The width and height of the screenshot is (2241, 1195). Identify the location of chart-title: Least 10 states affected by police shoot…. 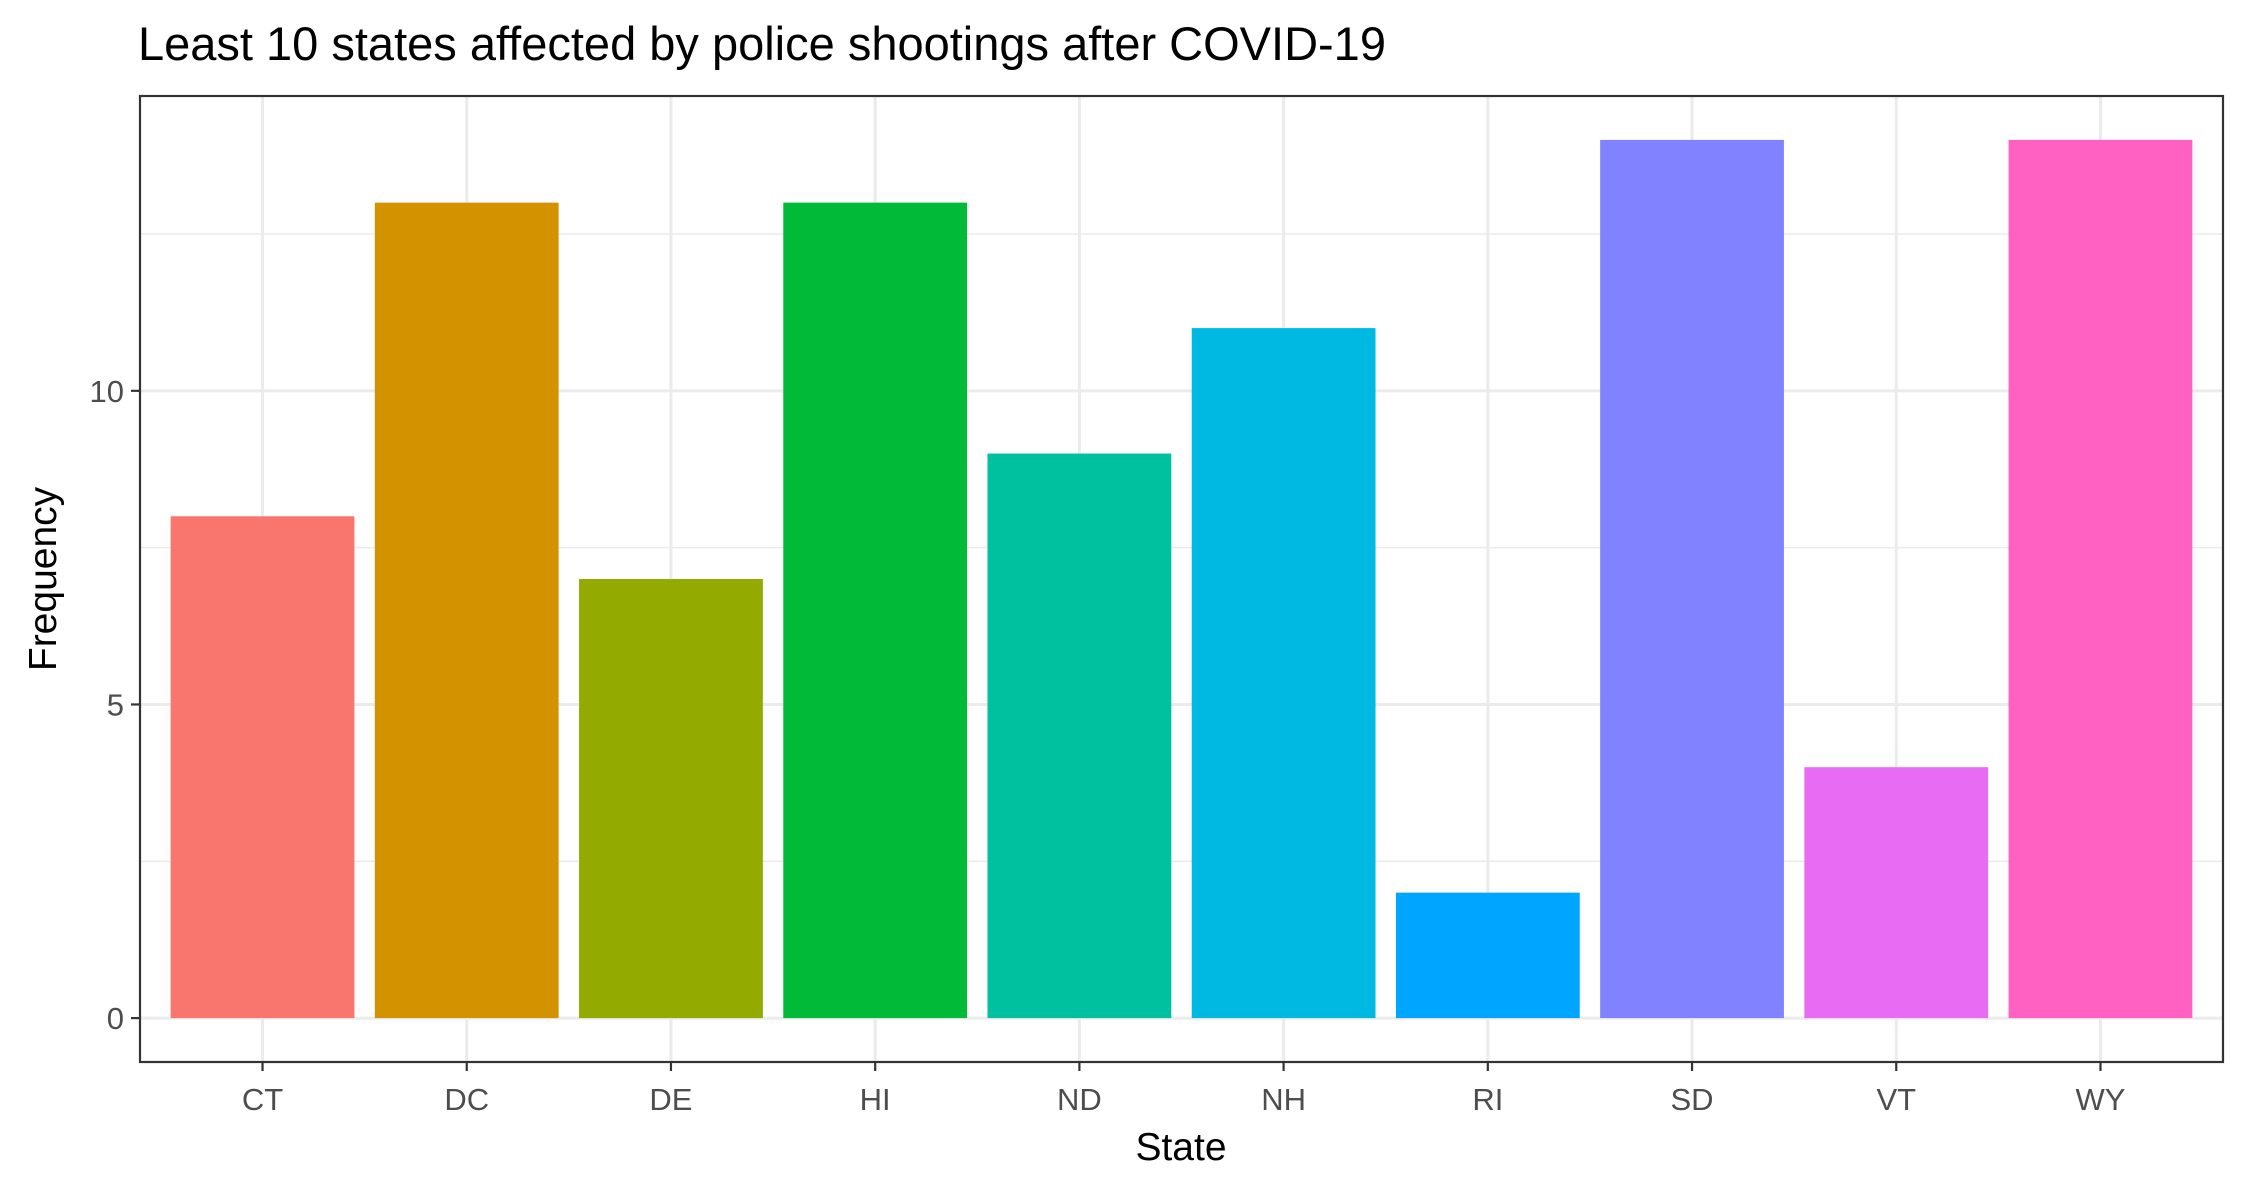
(762, 43).